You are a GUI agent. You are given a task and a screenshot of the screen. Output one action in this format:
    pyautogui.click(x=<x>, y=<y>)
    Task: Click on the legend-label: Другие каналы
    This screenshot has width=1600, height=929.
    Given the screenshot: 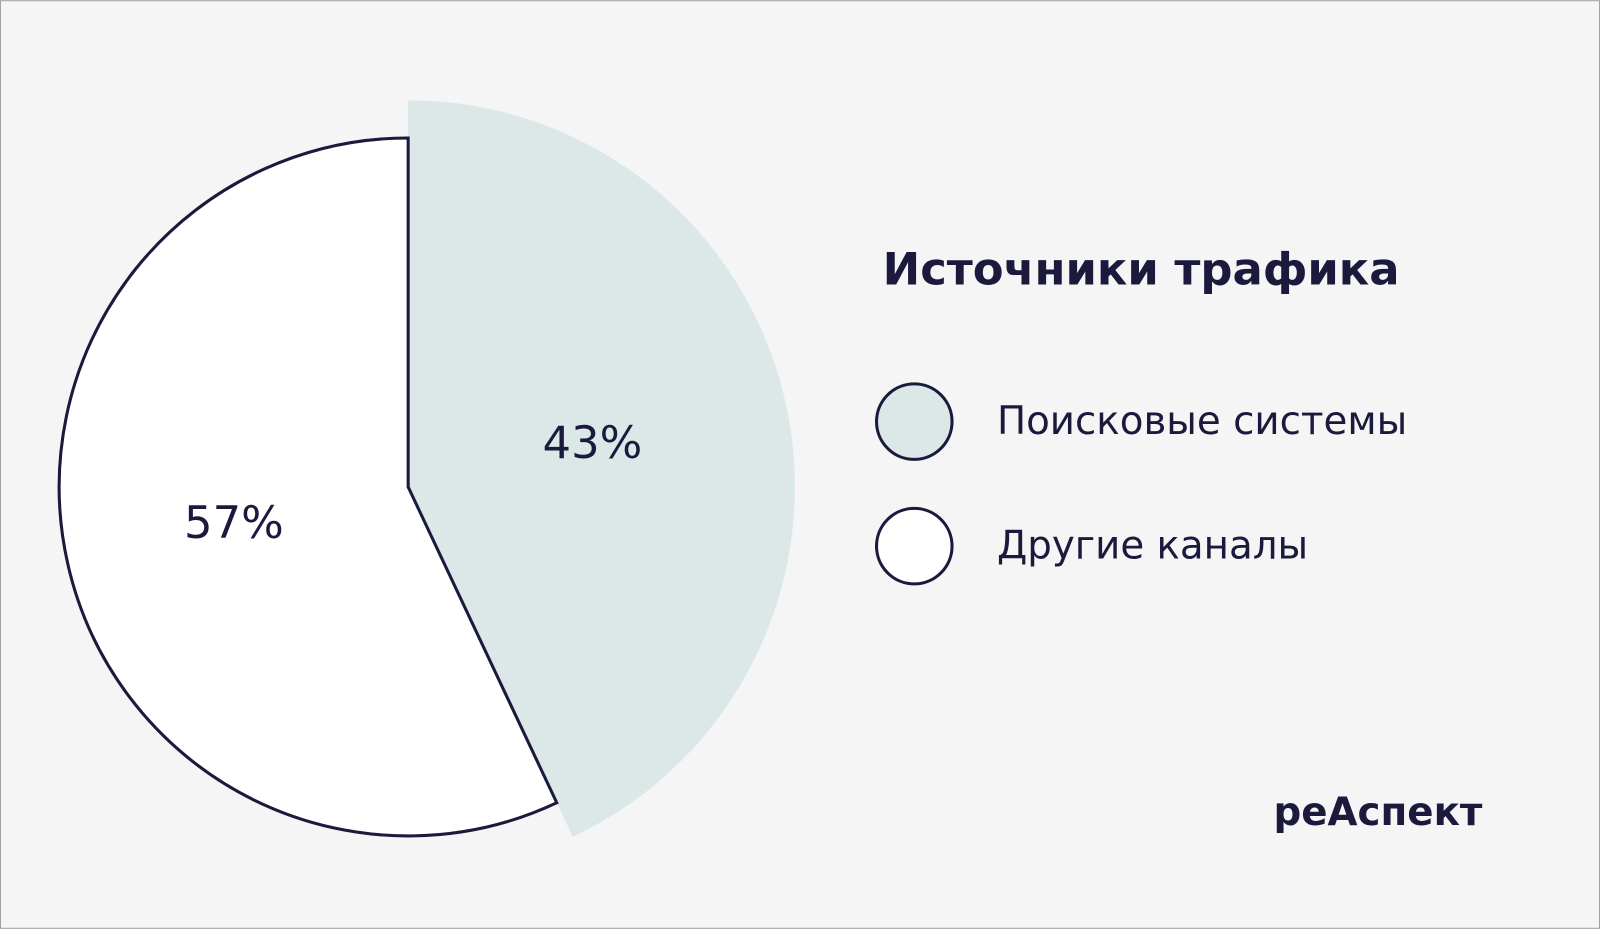 What is the action you would take?
    pyautogui.click(x=1152, y=546)
    